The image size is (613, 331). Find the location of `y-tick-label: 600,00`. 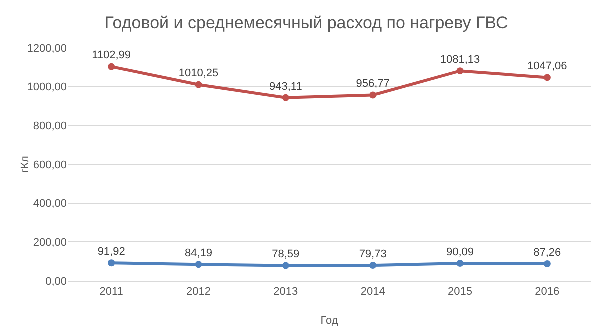

y-tick-label: 600,00 is located at coordinates (50, 165).